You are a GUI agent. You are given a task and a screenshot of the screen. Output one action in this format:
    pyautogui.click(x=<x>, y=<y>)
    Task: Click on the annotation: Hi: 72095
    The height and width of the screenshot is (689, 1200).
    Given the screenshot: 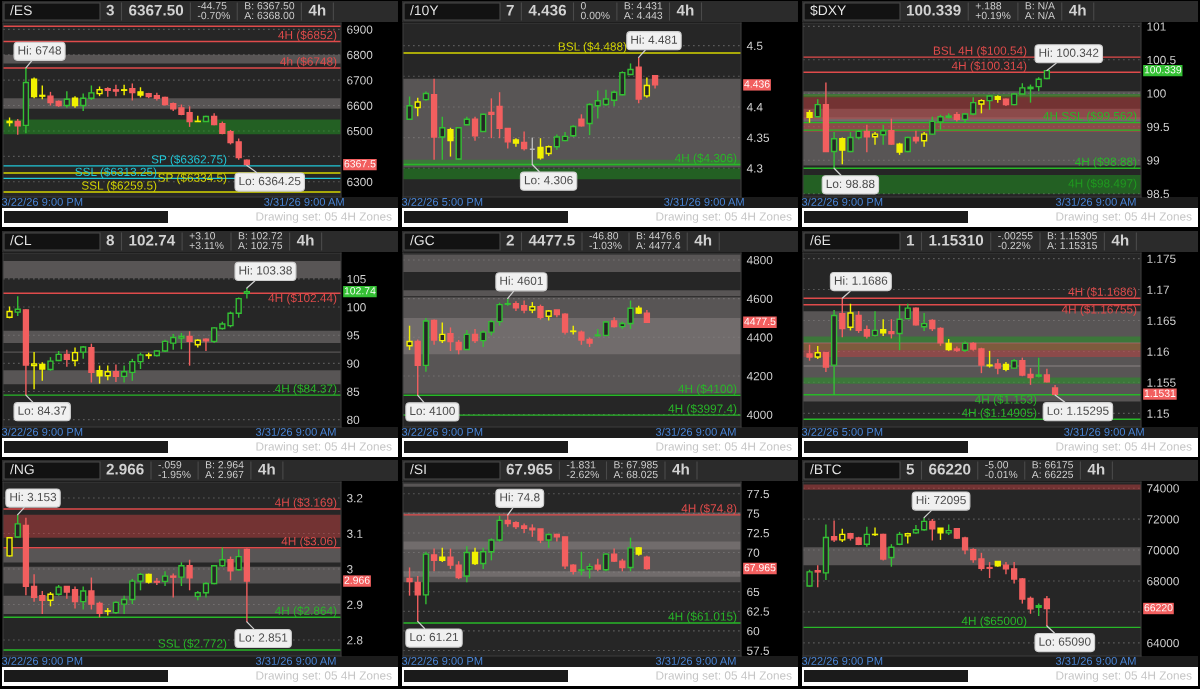 What is the action you would take?
    pyautogui.click(x=941, y=500)
    